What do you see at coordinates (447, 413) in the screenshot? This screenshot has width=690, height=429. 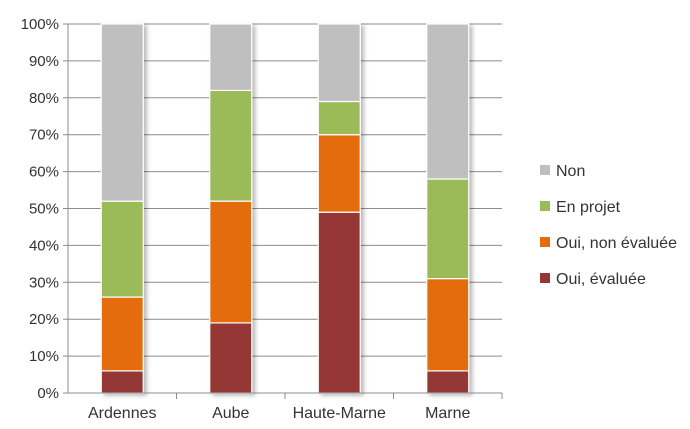 I see `x-tick-label: Marne` at bounding box center [447, 413].